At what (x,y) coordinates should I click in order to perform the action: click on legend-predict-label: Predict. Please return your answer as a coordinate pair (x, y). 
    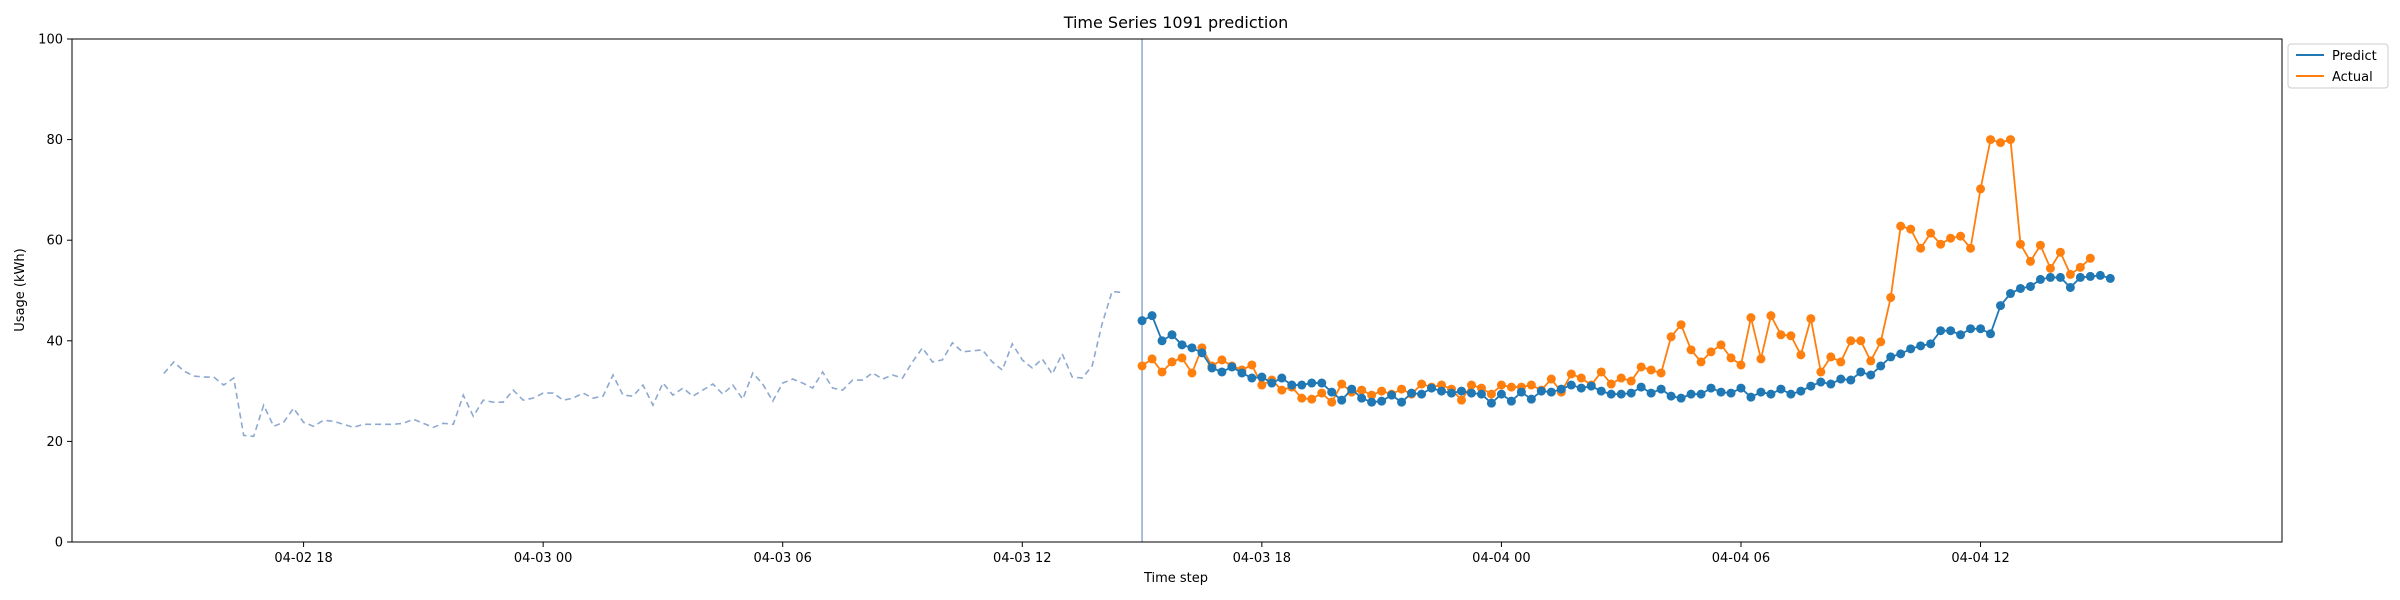
    Looking at the image, I should click on (2354, 56).